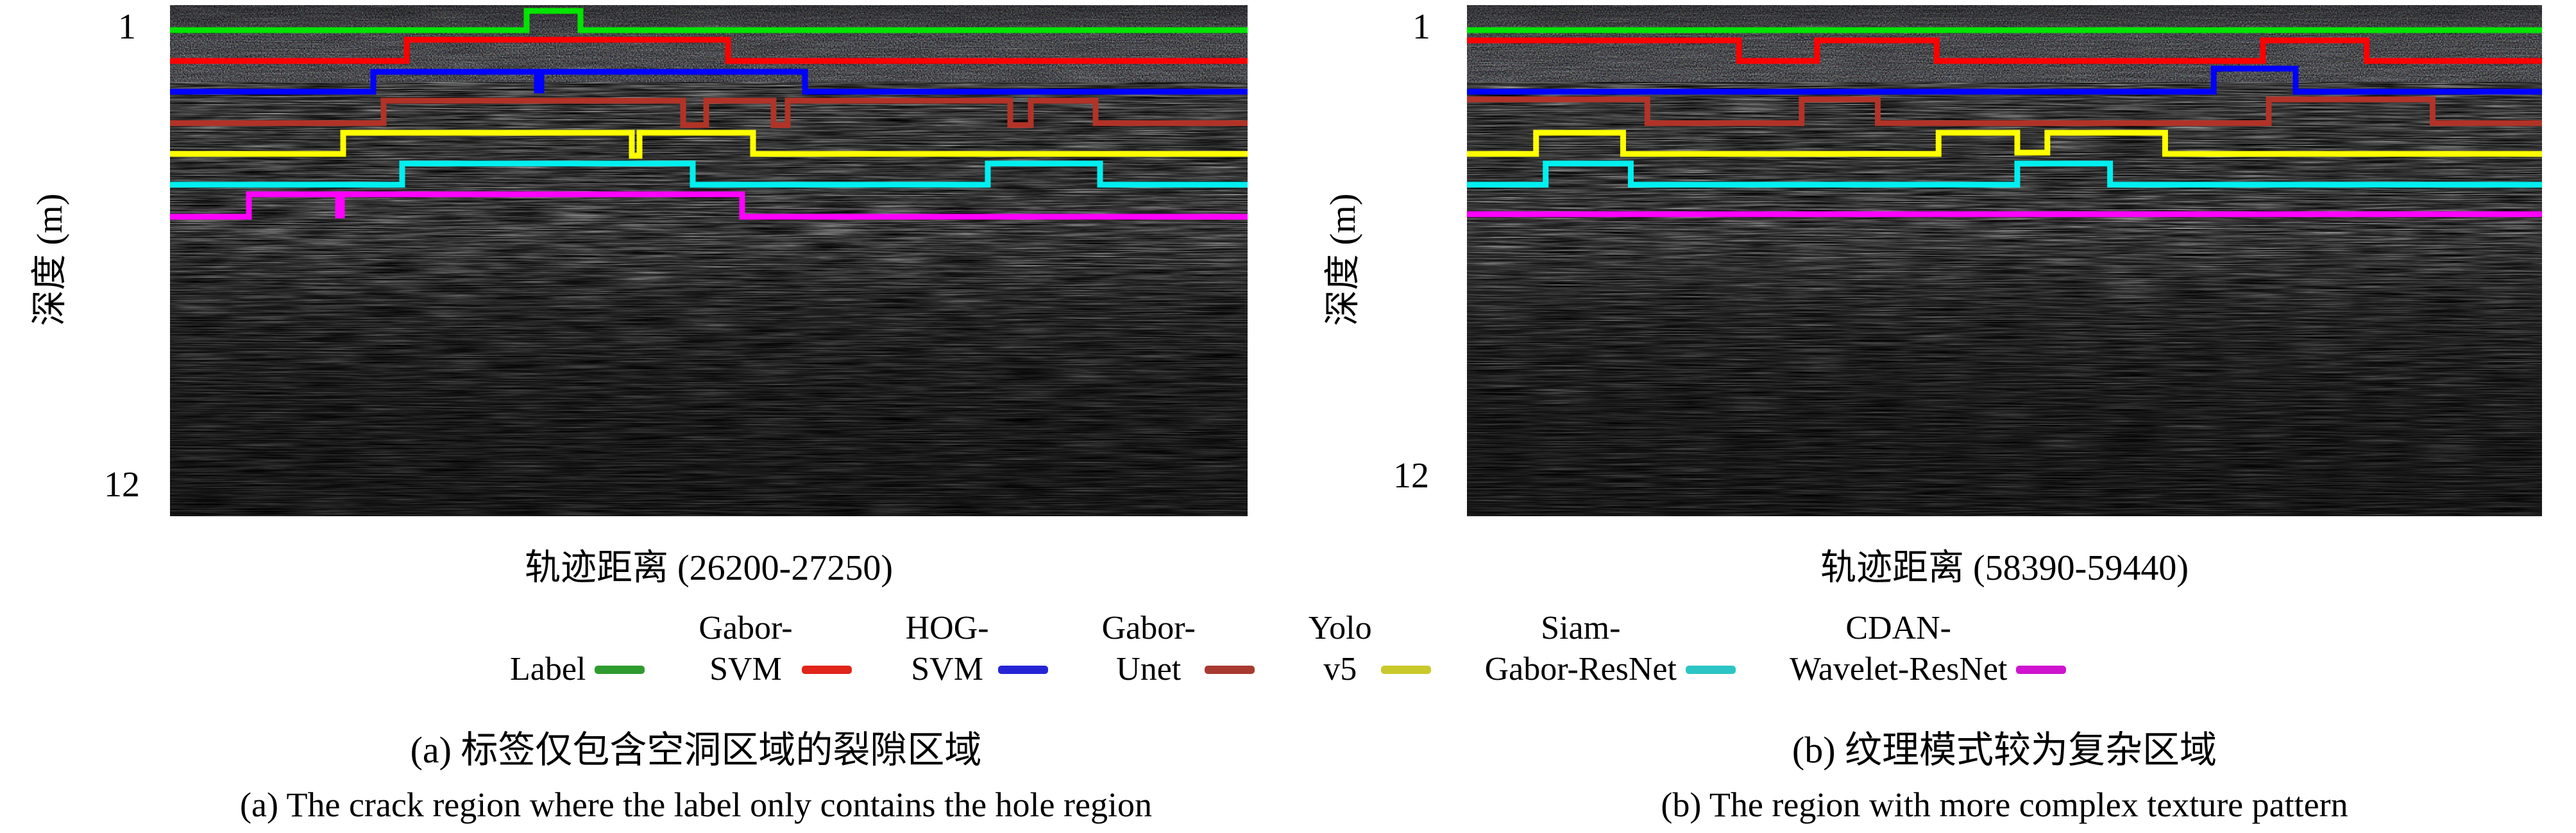  Describe the element at coordinates (947, 648) in the screenshot. I see `legend-label-hog_svm: HOG- SVM` at that location.